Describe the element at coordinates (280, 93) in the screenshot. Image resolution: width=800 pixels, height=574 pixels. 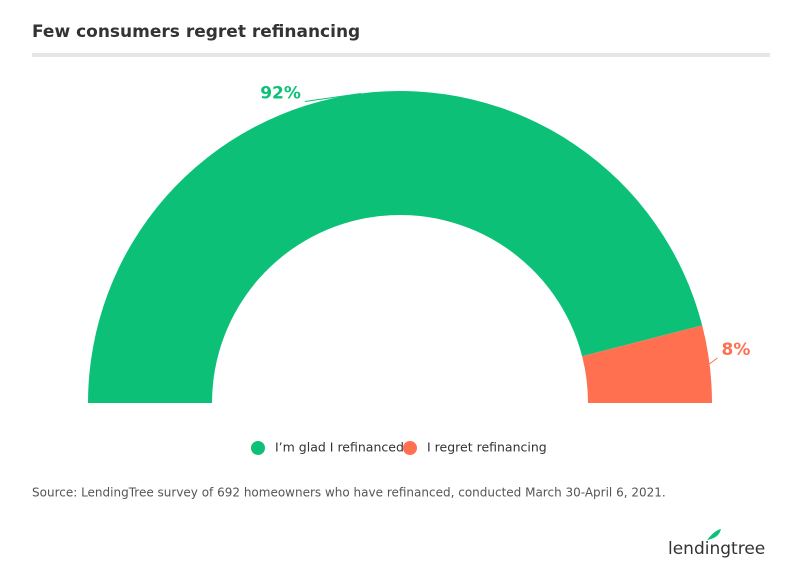
I see `data-label: 92%` at that location.